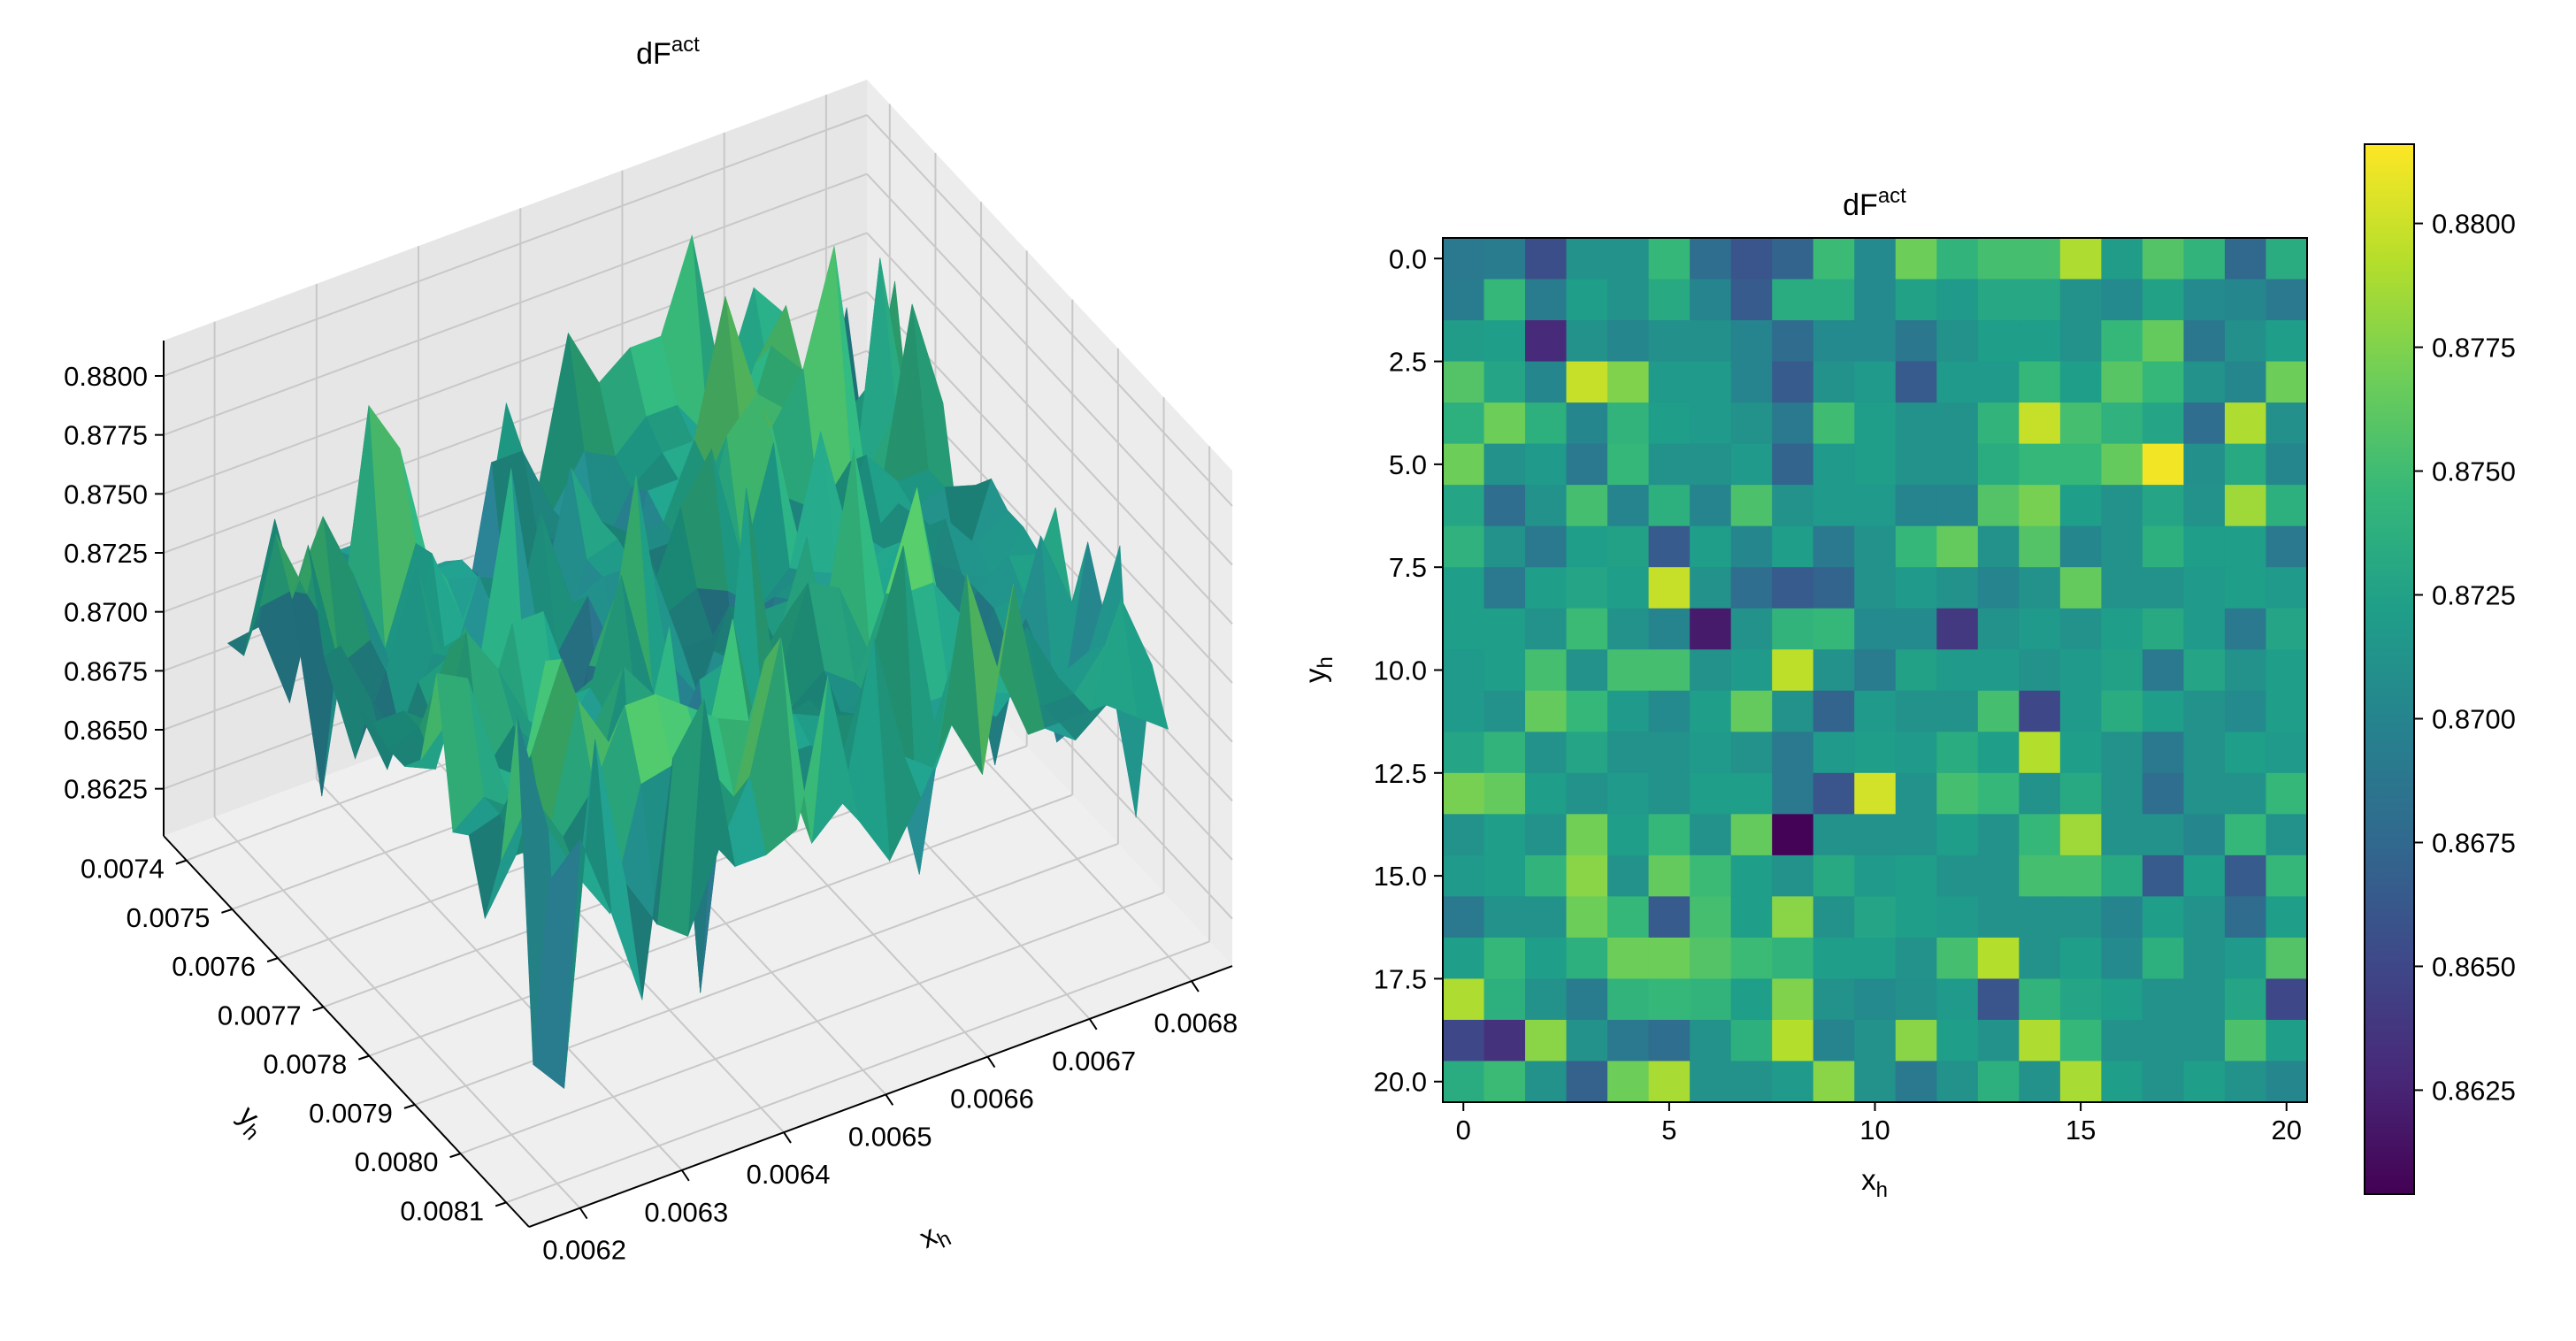 The image size is (2576, 1341). I want to click on heatmap-ytick-label: 0.0, so click(1408, 258).